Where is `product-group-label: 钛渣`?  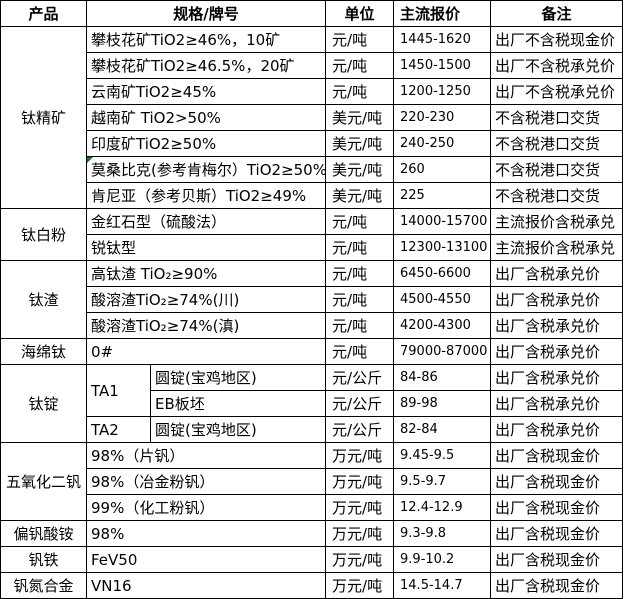 product-group-label: 钛渣 is located at coordinates (43, 299).